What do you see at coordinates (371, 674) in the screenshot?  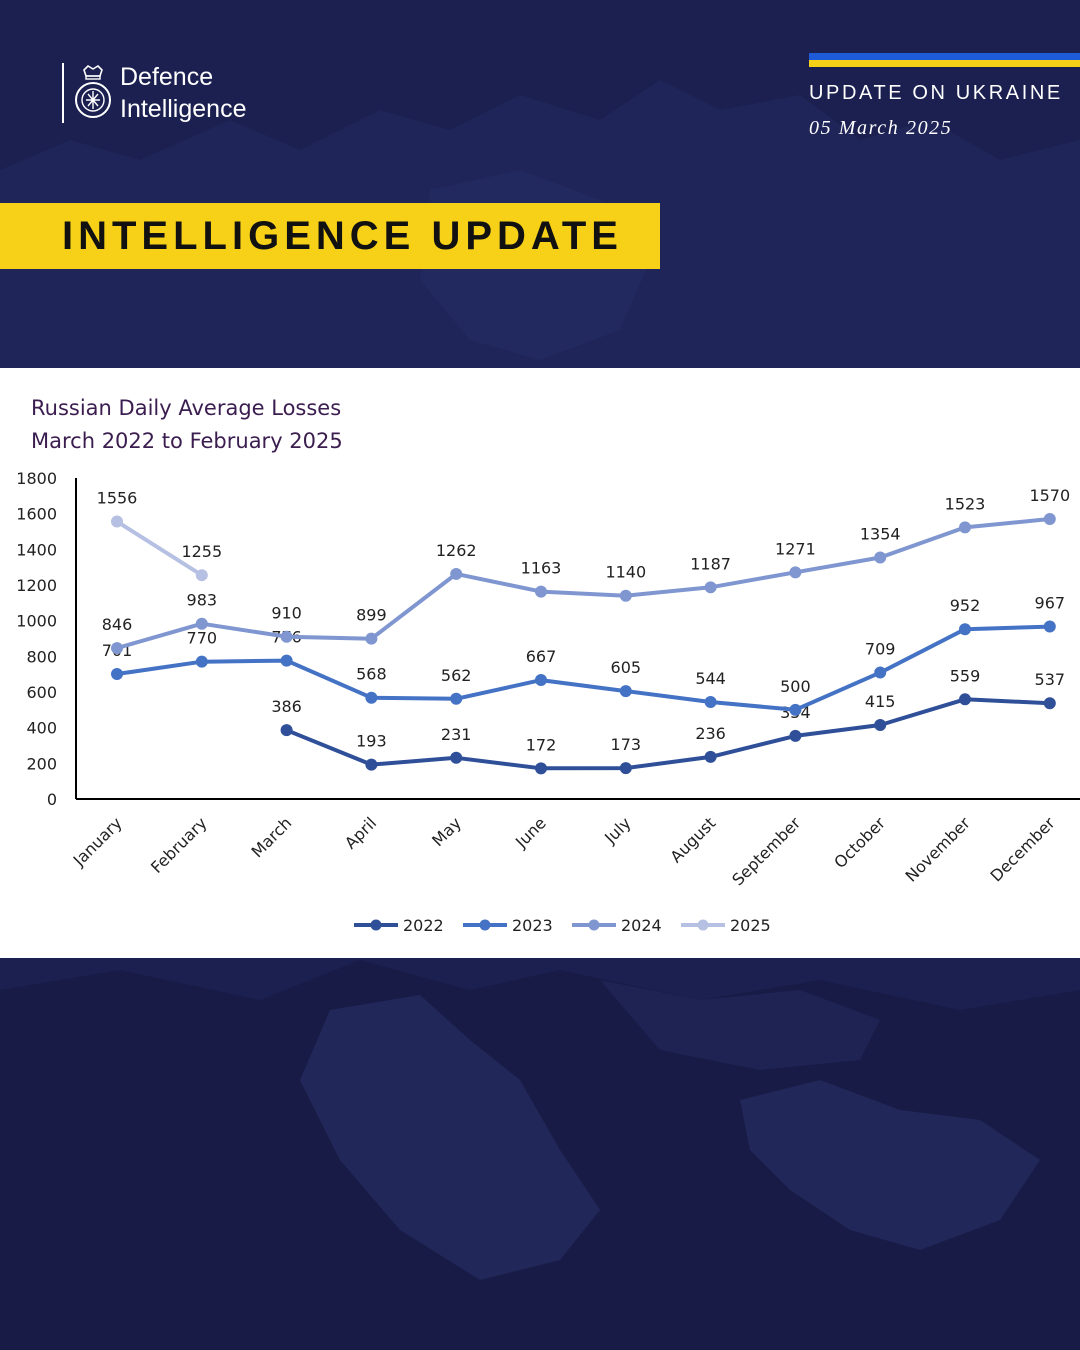 I see `data-label-2023: 568` at bounding box center [371, 674].